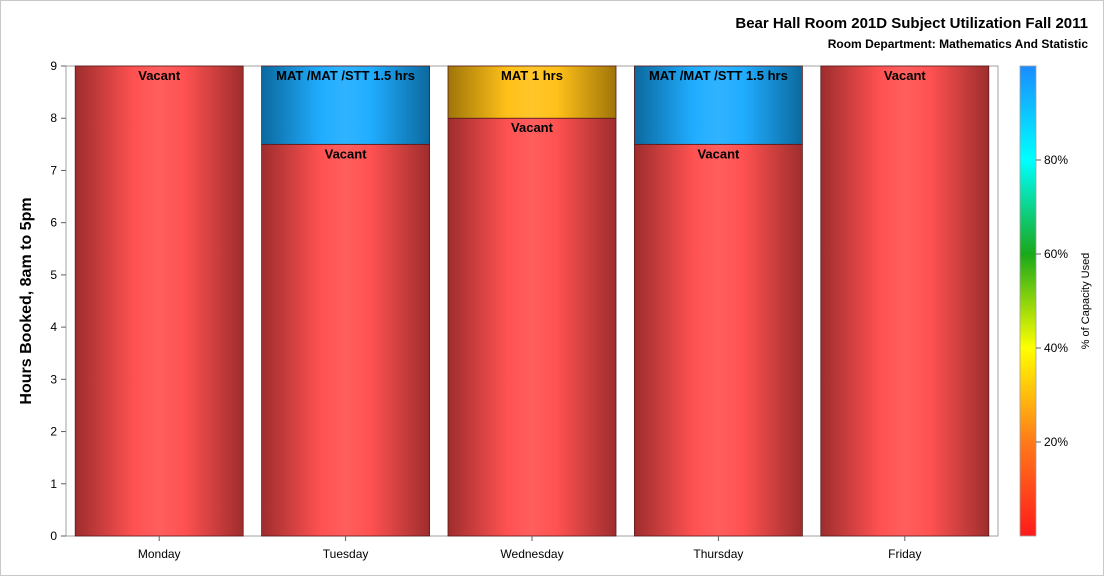 The width and height of the screenshot is (1104, 577). Describe the element at coordinates (53, 536) in the screenshot. I see `y-tick-label: 0` at that location.